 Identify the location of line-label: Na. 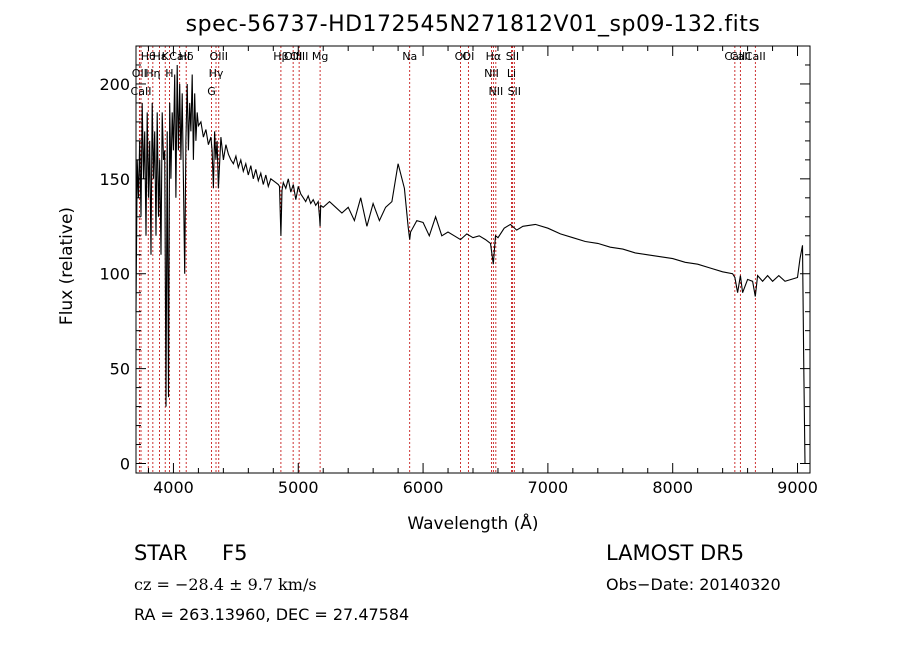
(409, 56).